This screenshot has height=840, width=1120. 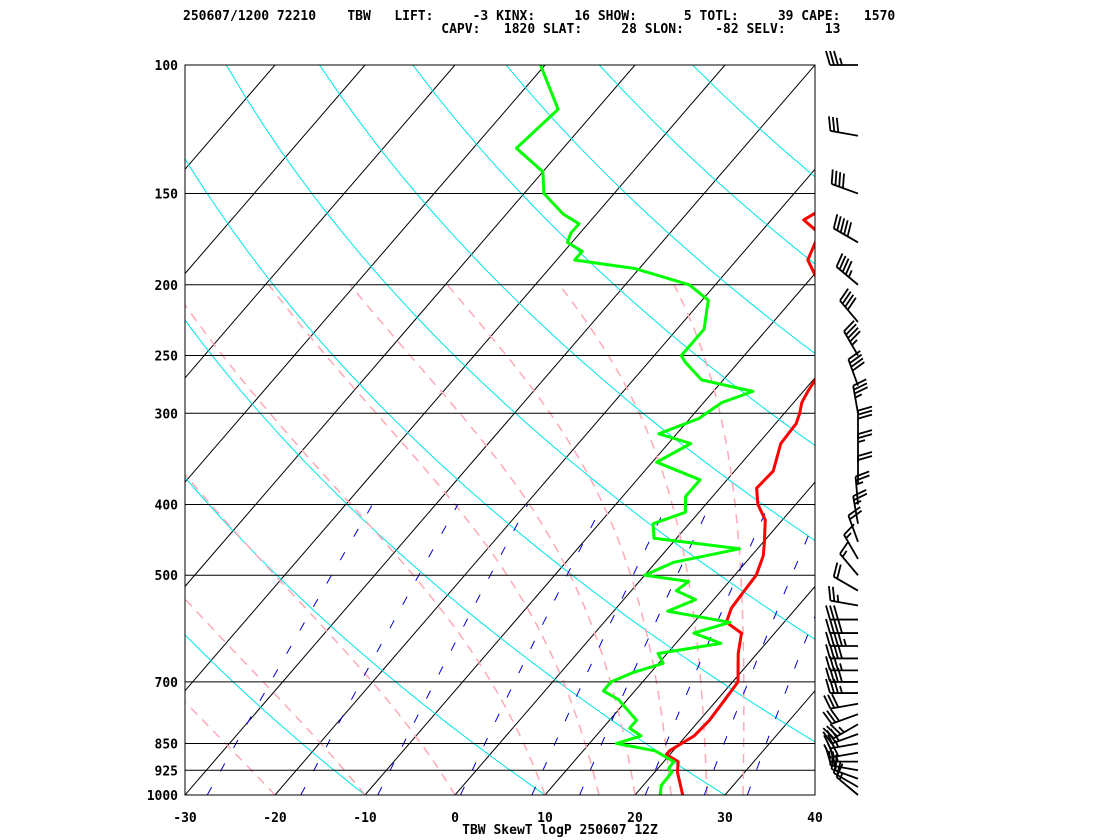 I want to click on pressure-tick-label: 850, so click(x=167, y=744).